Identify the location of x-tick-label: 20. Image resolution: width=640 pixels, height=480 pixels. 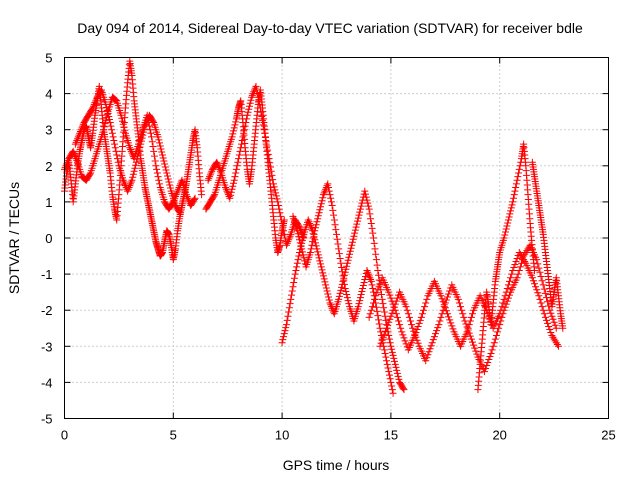
(499, 435).